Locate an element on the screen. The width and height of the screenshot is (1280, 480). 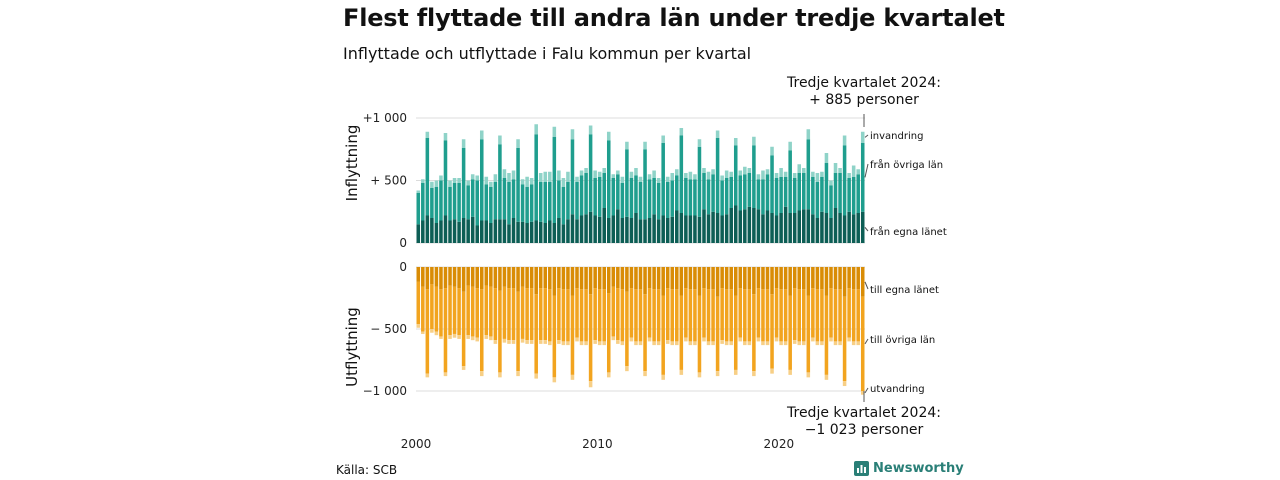
bars-inflyttning is located at coordinates (640, 183).